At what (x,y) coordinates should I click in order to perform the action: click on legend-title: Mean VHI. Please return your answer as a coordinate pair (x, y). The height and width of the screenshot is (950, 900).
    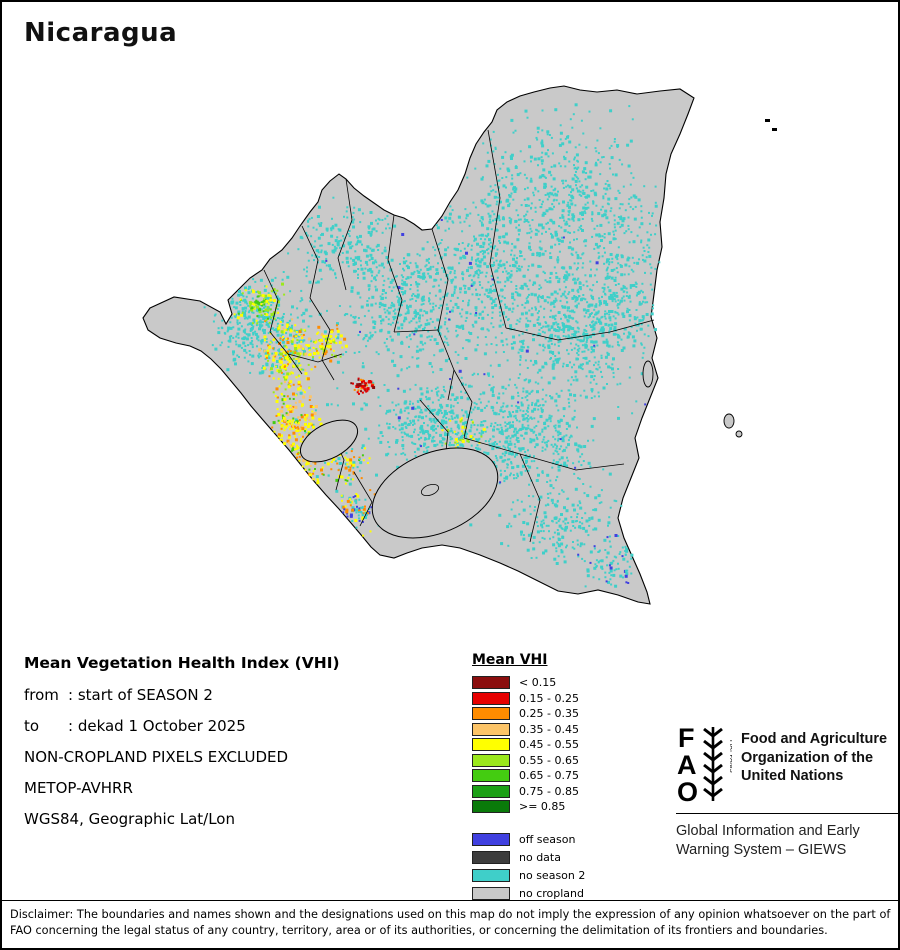
    Looking at the image, I should click on (510, 660).